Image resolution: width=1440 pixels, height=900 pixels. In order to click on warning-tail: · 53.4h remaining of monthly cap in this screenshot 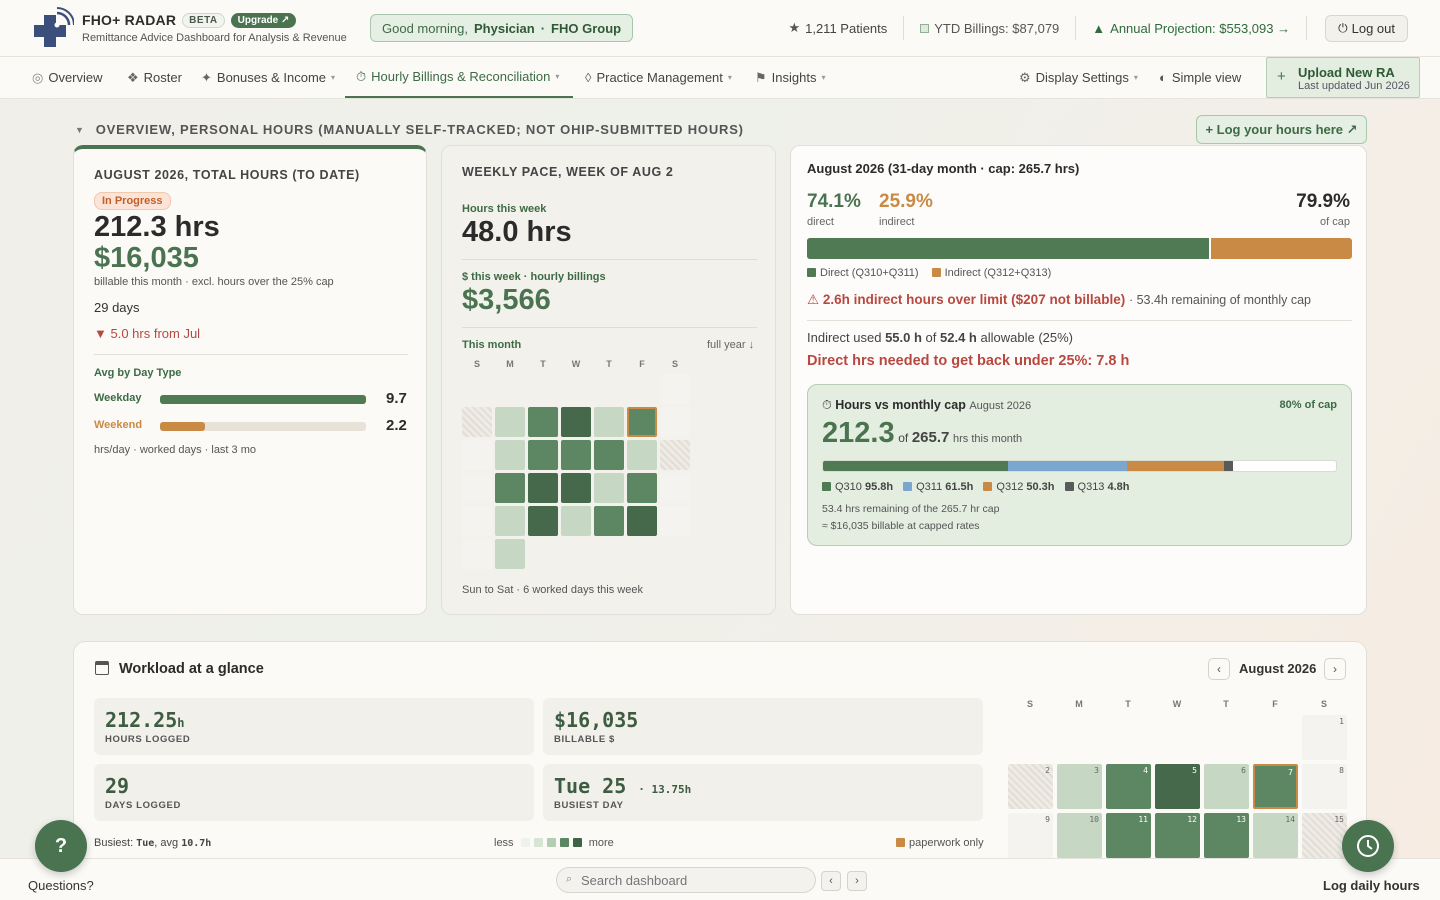, I will do `click(1220, 300)`.